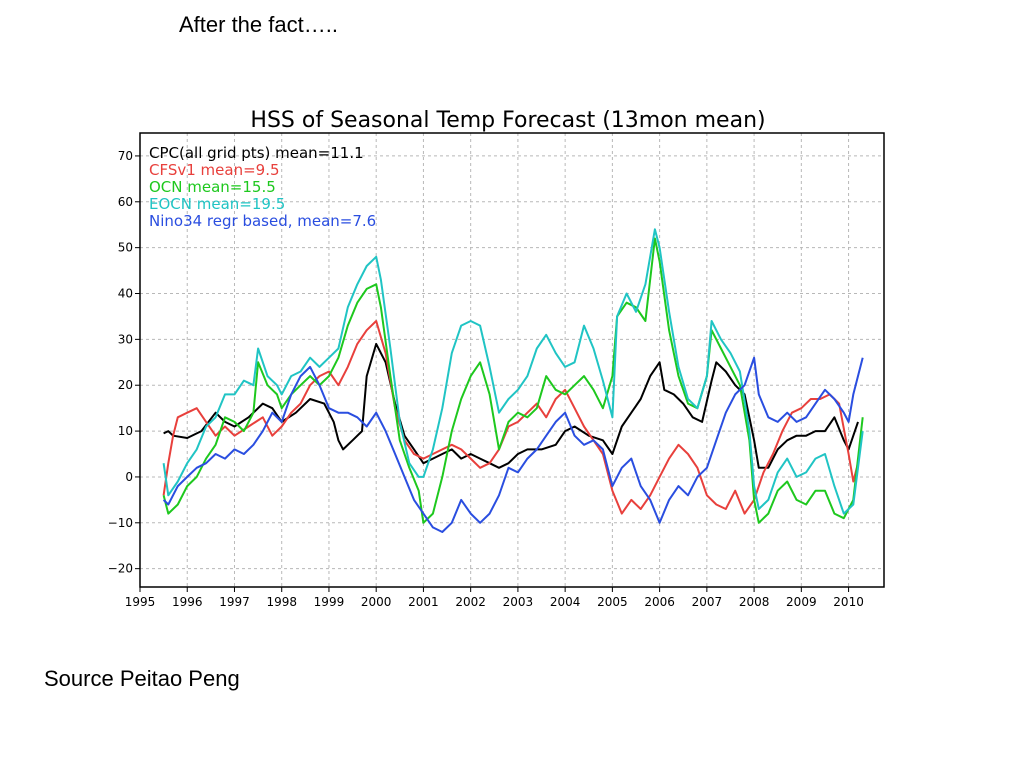 The height and width of the screenshot is (773, 1024). Describe the element at coordinates (140, 602) in the screenshot. I see `x-tick-label: 1995` at that location.